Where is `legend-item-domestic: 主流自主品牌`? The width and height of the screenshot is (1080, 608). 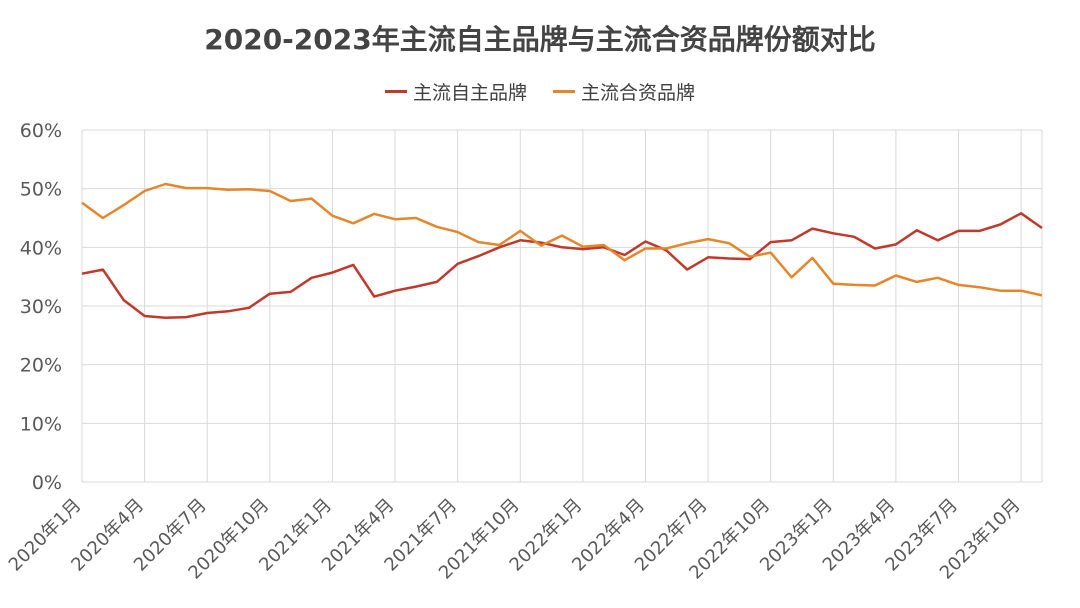 legend-item-domestic: 主流自主品牌 is located at coordinates (455, 91).